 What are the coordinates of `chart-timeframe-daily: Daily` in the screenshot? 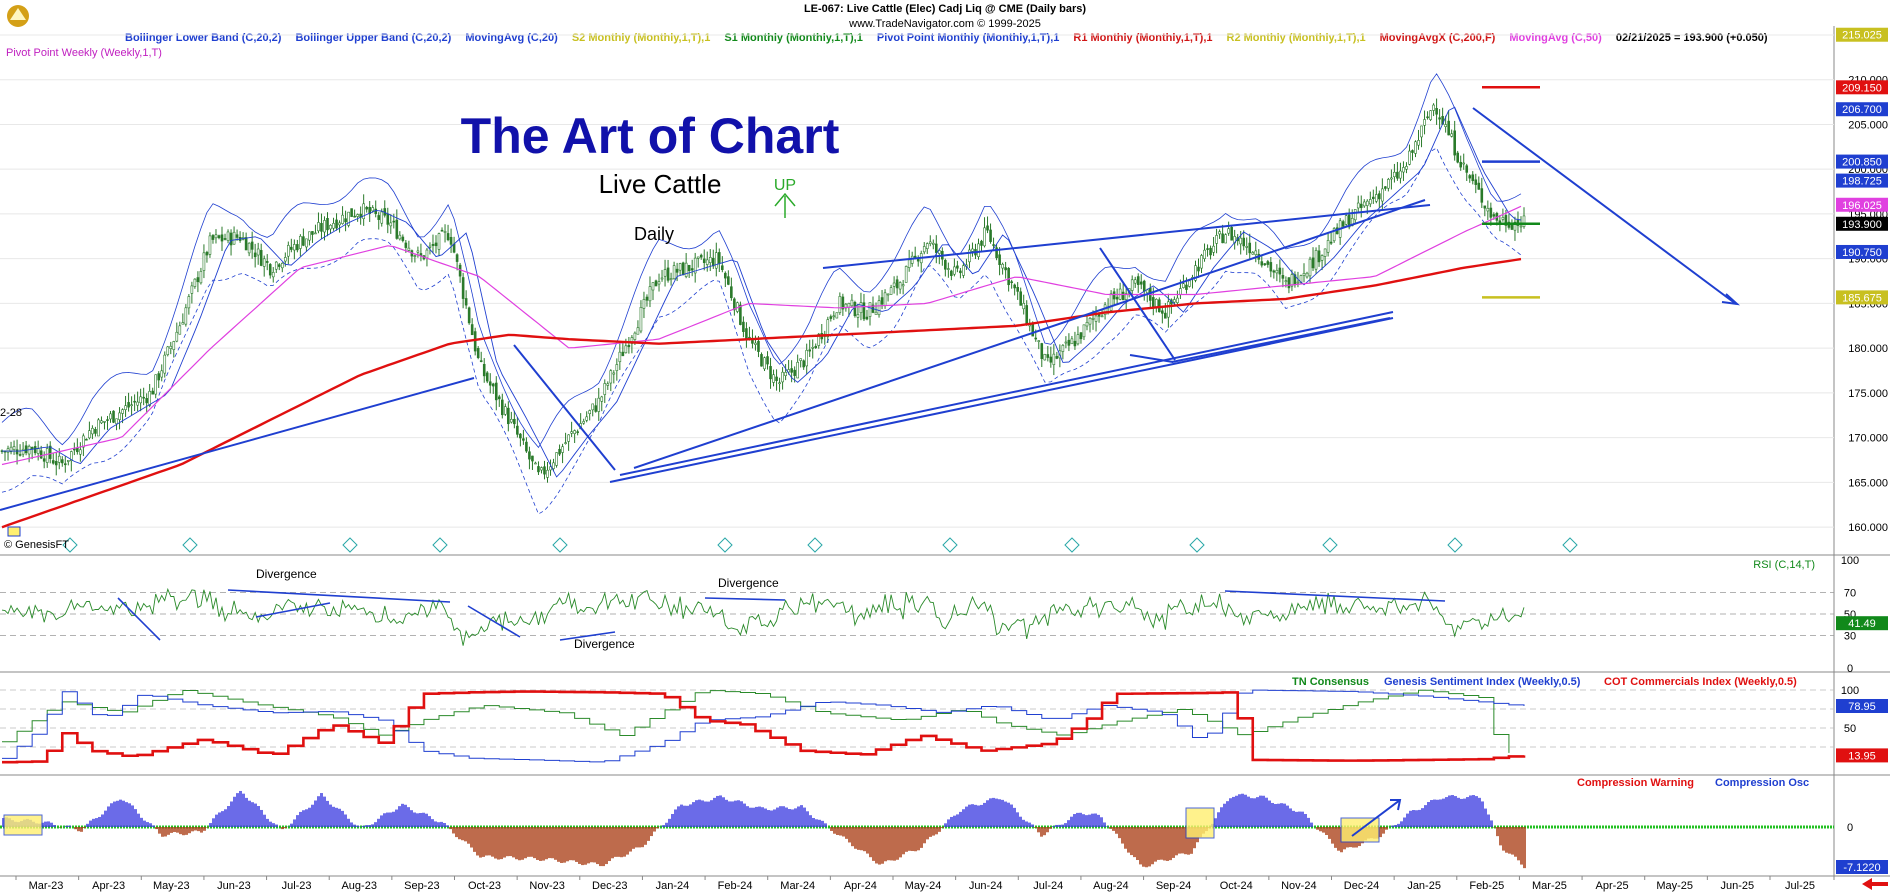 It's located at (654, 234).